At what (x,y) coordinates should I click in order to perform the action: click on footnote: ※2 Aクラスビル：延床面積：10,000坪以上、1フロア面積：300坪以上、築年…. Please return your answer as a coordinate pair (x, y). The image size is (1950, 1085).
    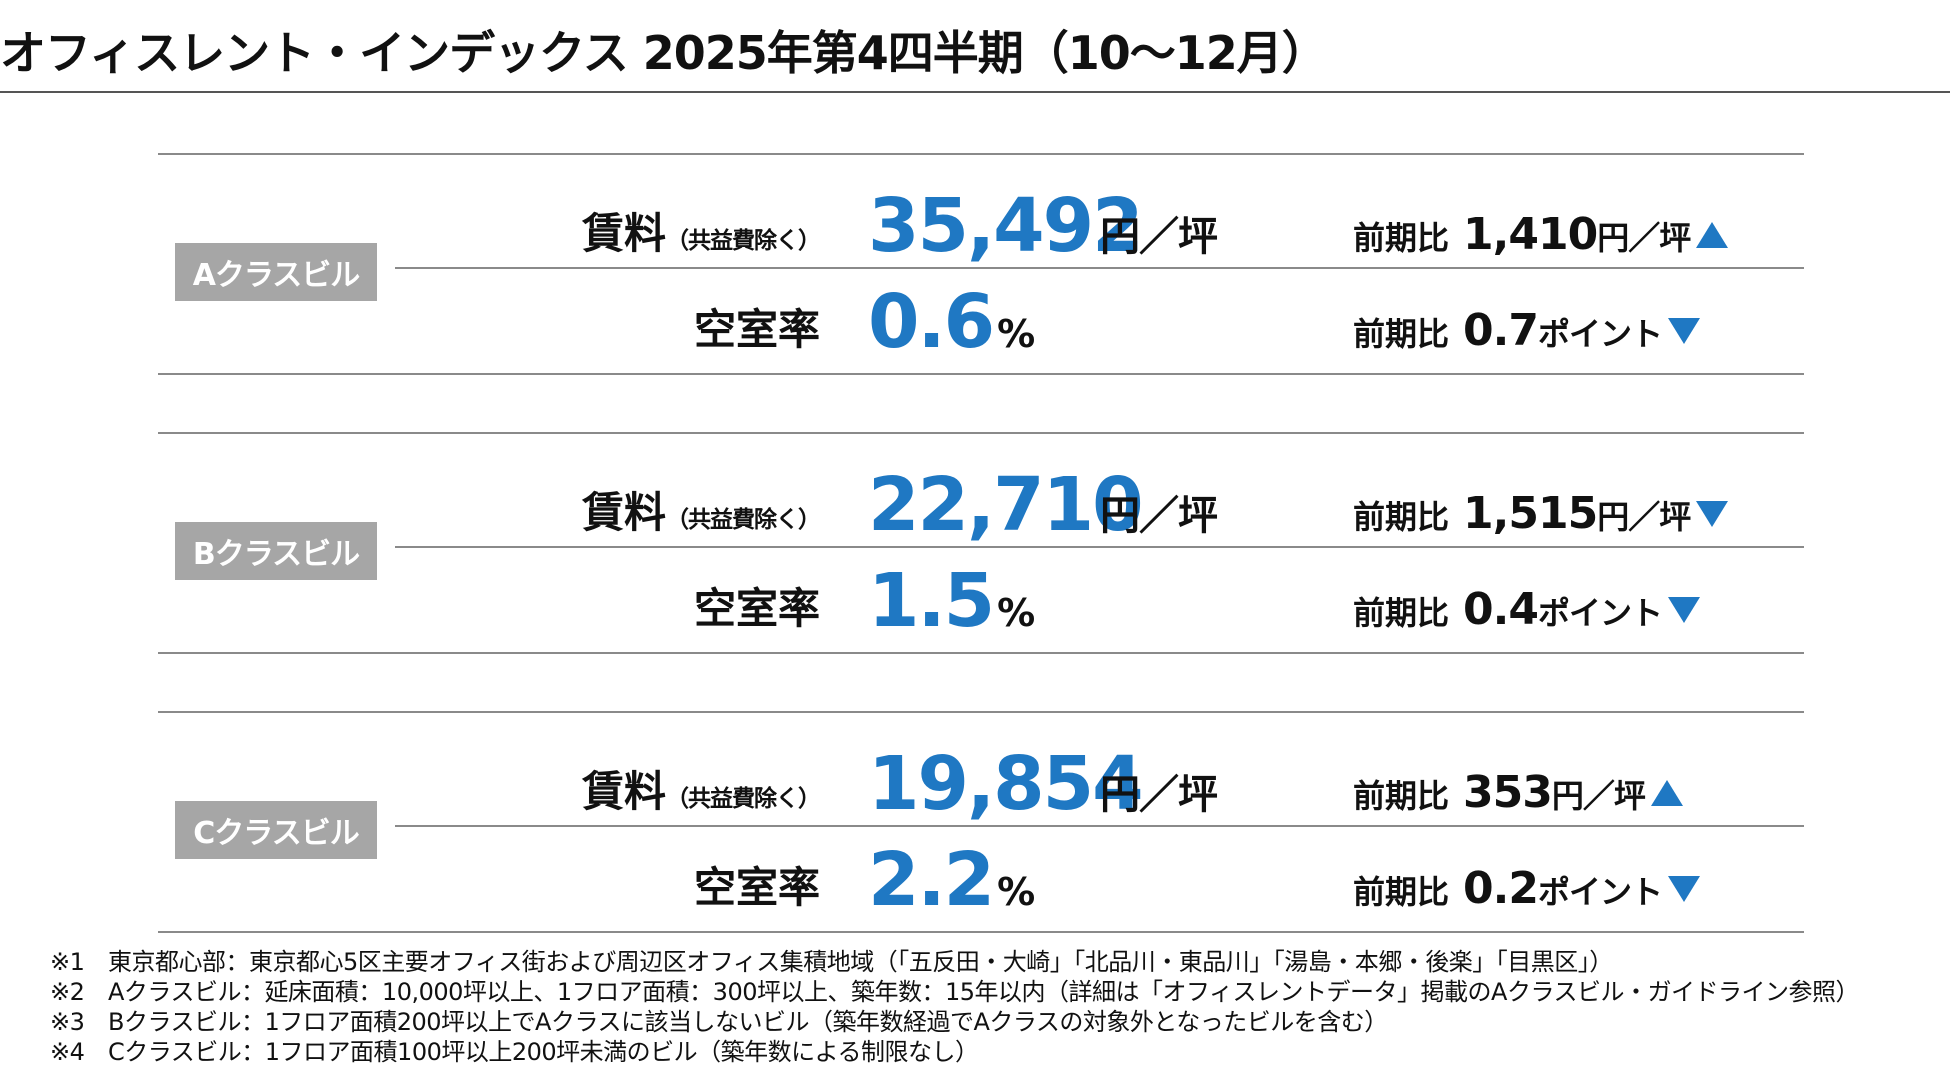
    Looking at the image, I should click on (955, 992).